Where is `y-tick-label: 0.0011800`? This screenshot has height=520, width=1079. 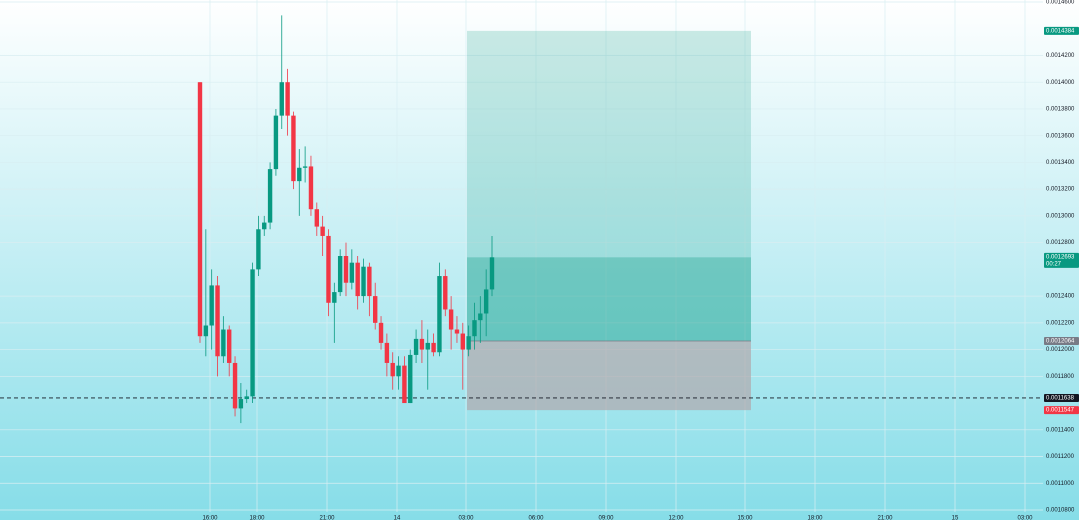
y-tick-label: 0.0011800 is located at coordinates (1060, 377).